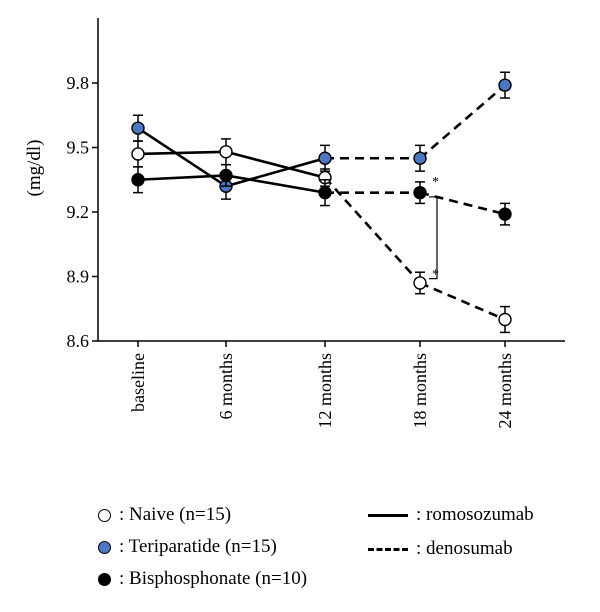 The image size is (600, 612). I want to click on y-axis-title: (mg/dl), so click(34, 168).